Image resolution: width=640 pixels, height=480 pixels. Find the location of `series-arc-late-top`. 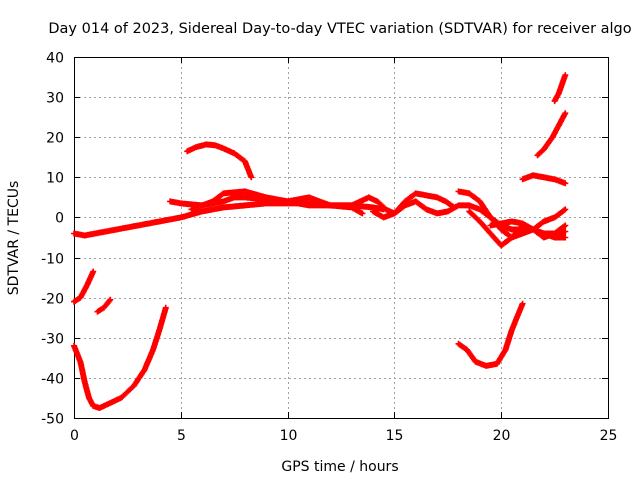

series-arc-late-top is located at coordinates (560, 88).